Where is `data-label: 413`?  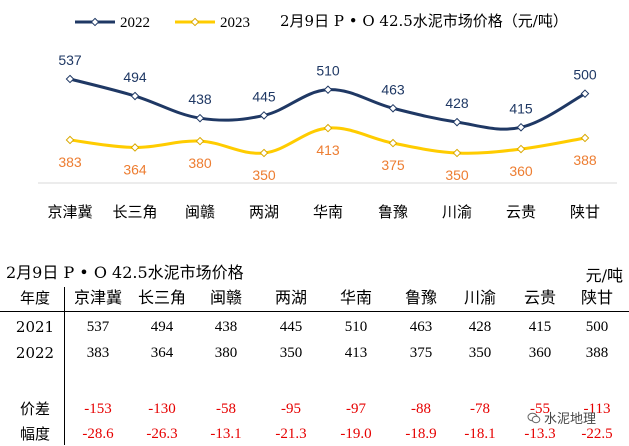 data-label: 413 is located at coordinates (328, 150).